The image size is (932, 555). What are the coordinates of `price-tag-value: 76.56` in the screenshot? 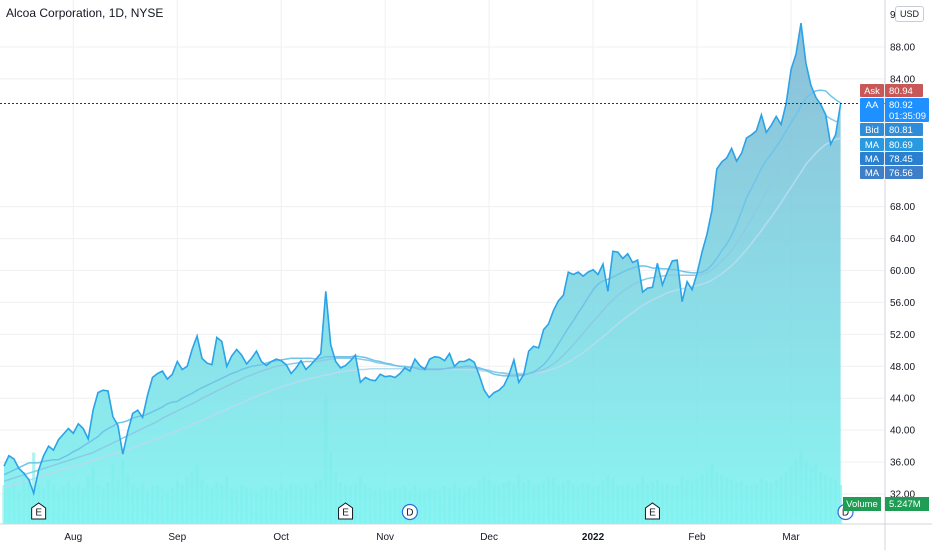 It's located at (901, 173).